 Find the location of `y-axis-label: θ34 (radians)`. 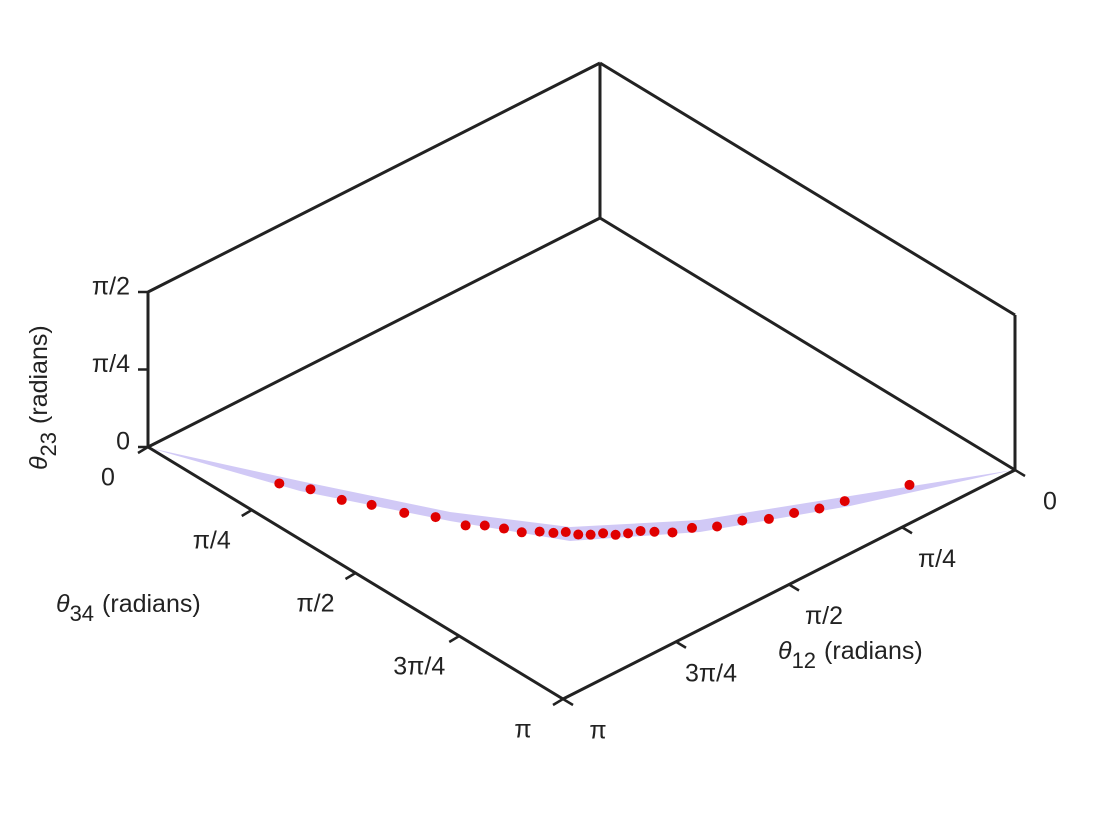

y-axis-label: θ34 (radians) is located at coordinates (128, 608).